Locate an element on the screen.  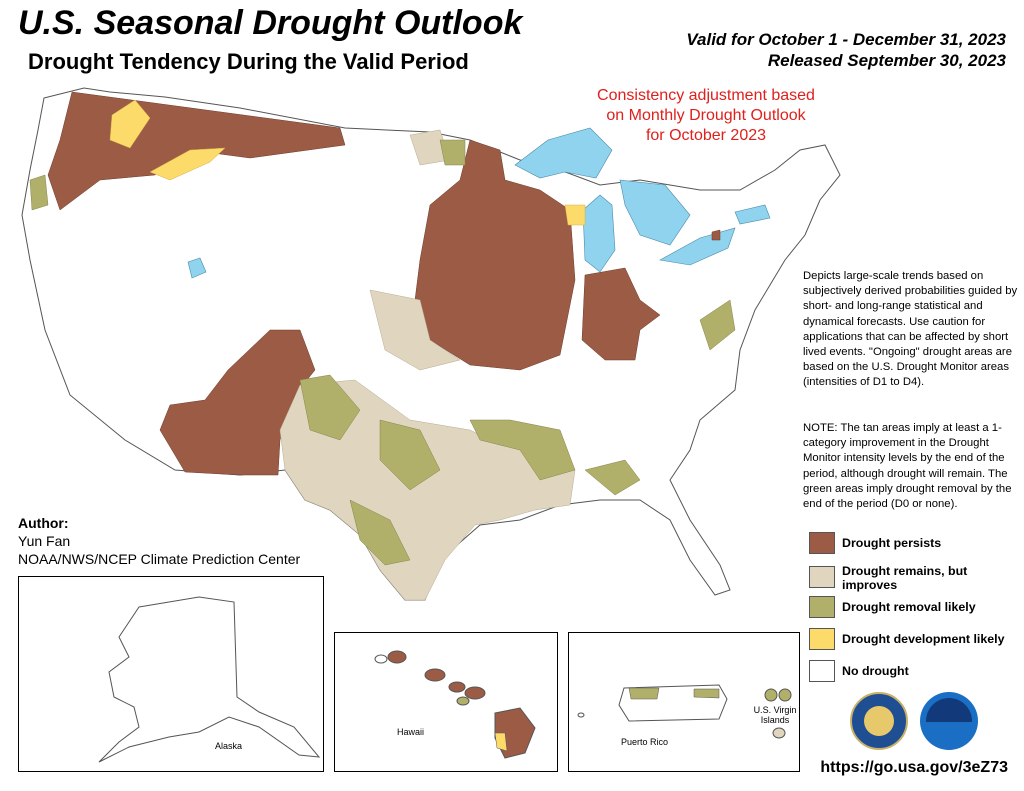
author-heading: Author: is located at coordinates (43, 523).